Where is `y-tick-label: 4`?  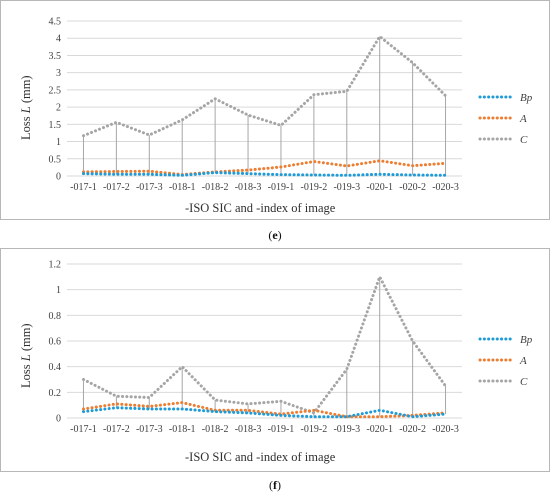
y-tick-label: 4 is located at coordinates (58, 39).